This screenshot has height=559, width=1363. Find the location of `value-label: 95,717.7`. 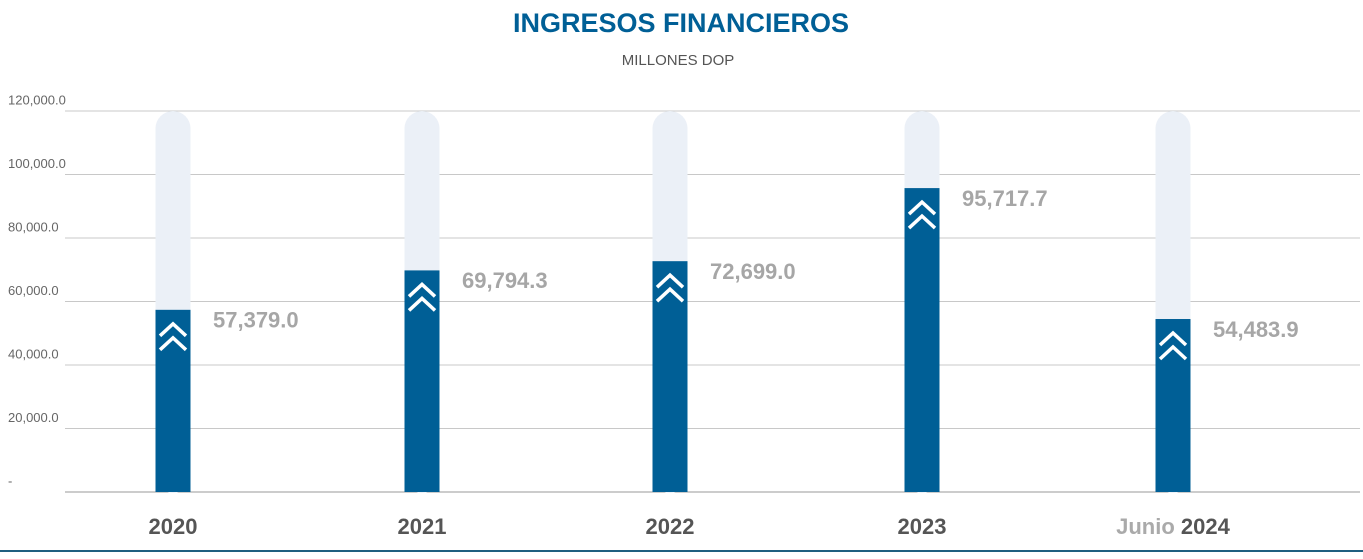

value-label: 95,717.7 is located at coordinates (1005, 198).